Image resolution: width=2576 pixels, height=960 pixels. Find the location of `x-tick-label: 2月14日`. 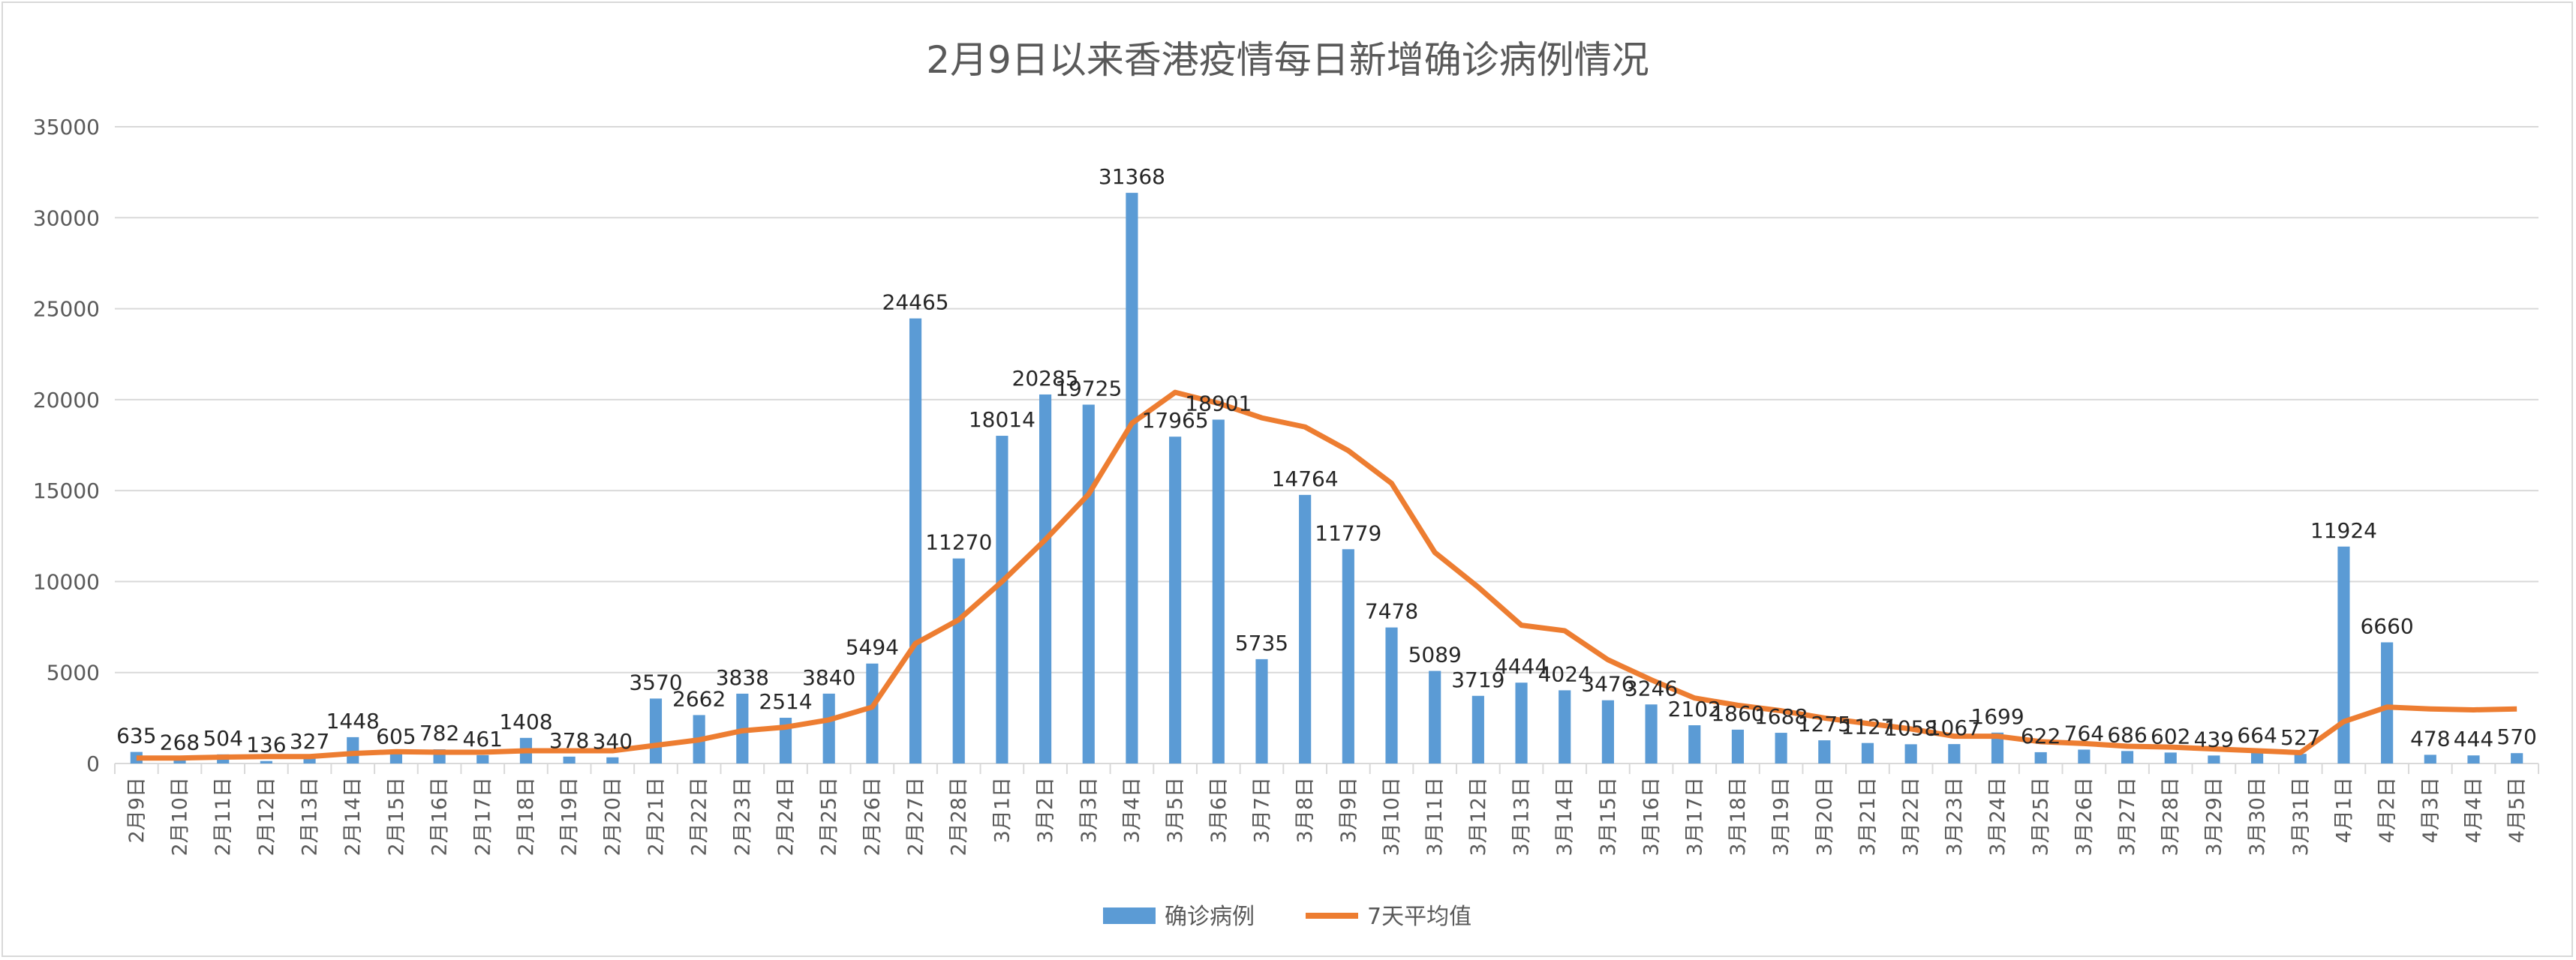

x-tick-label: 2月14日 is located at coordinates (353, 816).